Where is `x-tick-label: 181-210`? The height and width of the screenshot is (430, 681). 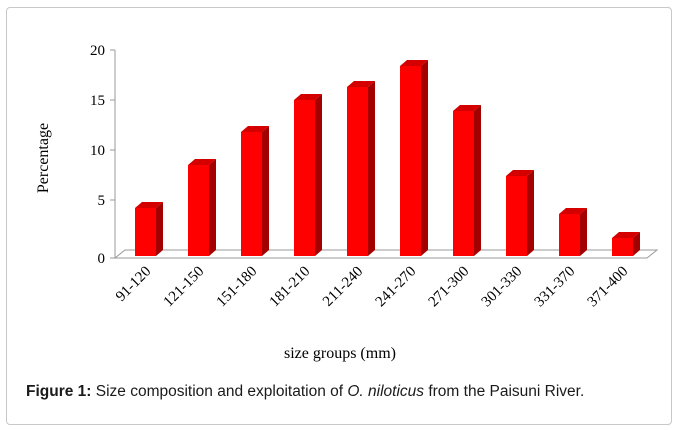
x-tick-label: 181-210 is located at coordinates (290, 287).